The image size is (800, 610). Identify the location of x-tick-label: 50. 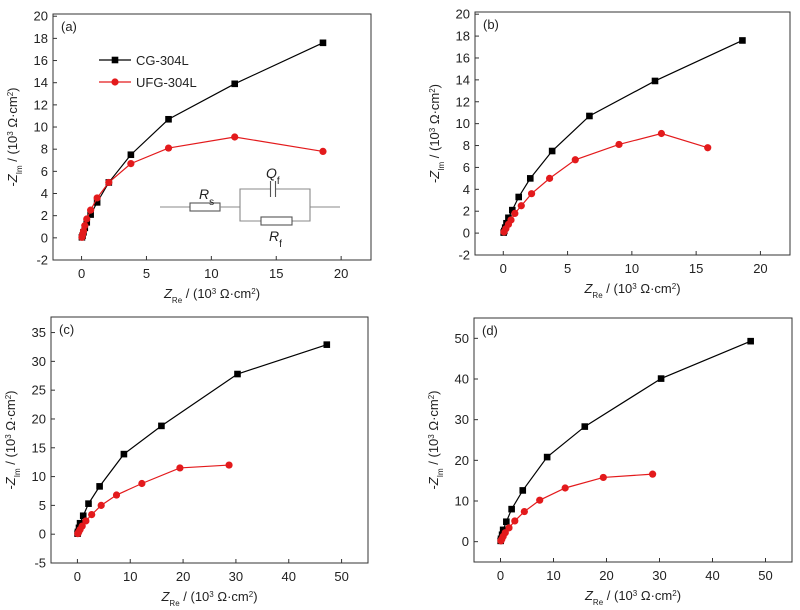
(341, 576).